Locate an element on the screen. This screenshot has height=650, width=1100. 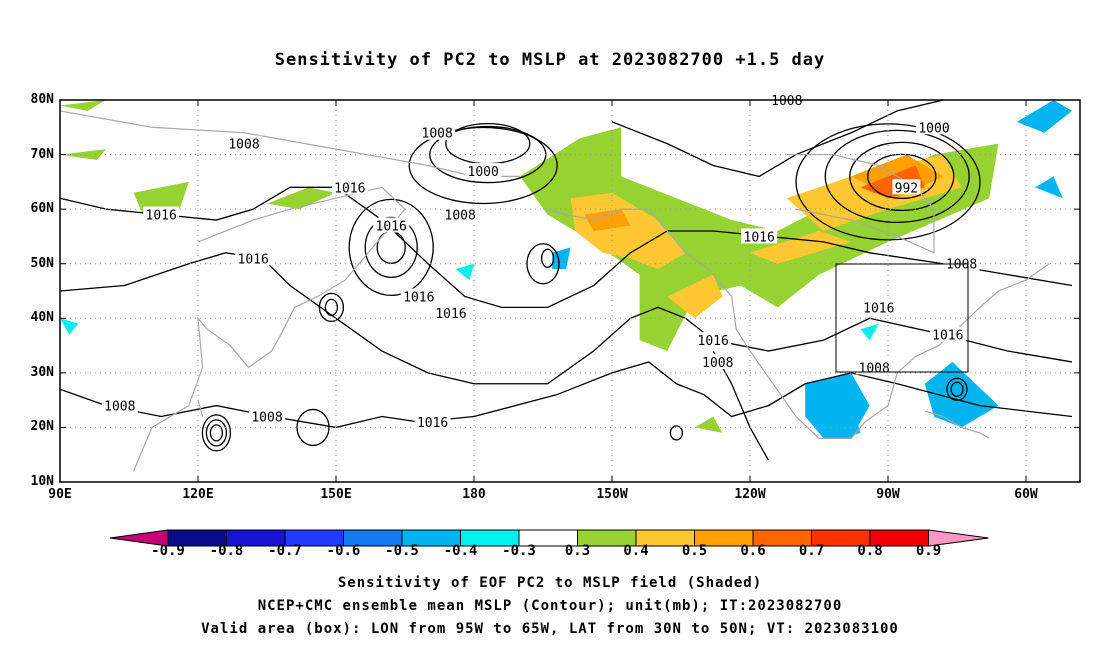
lon-label: 120W is located at coordinates (750, 494).